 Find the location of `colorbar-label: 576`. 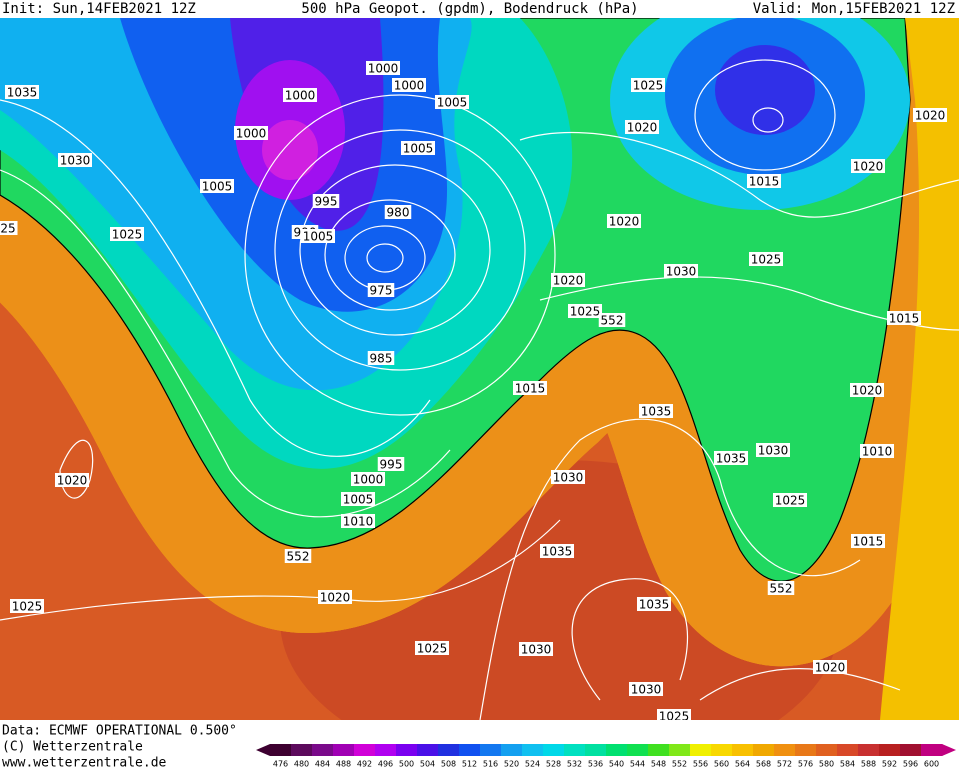

colorbar-label: 576 is located at coordinates (805, 764).